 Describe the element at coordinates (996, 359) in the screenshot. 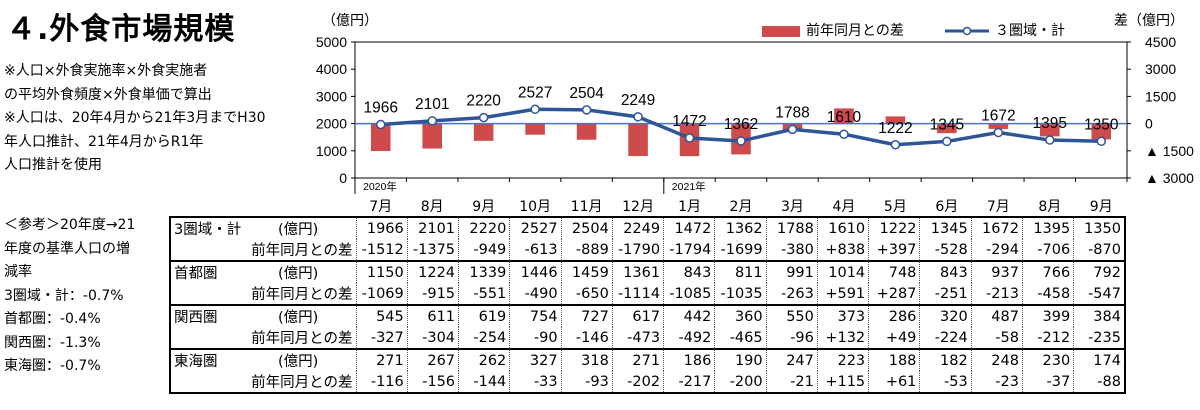

I see `table-cell-value: 248` at that location.